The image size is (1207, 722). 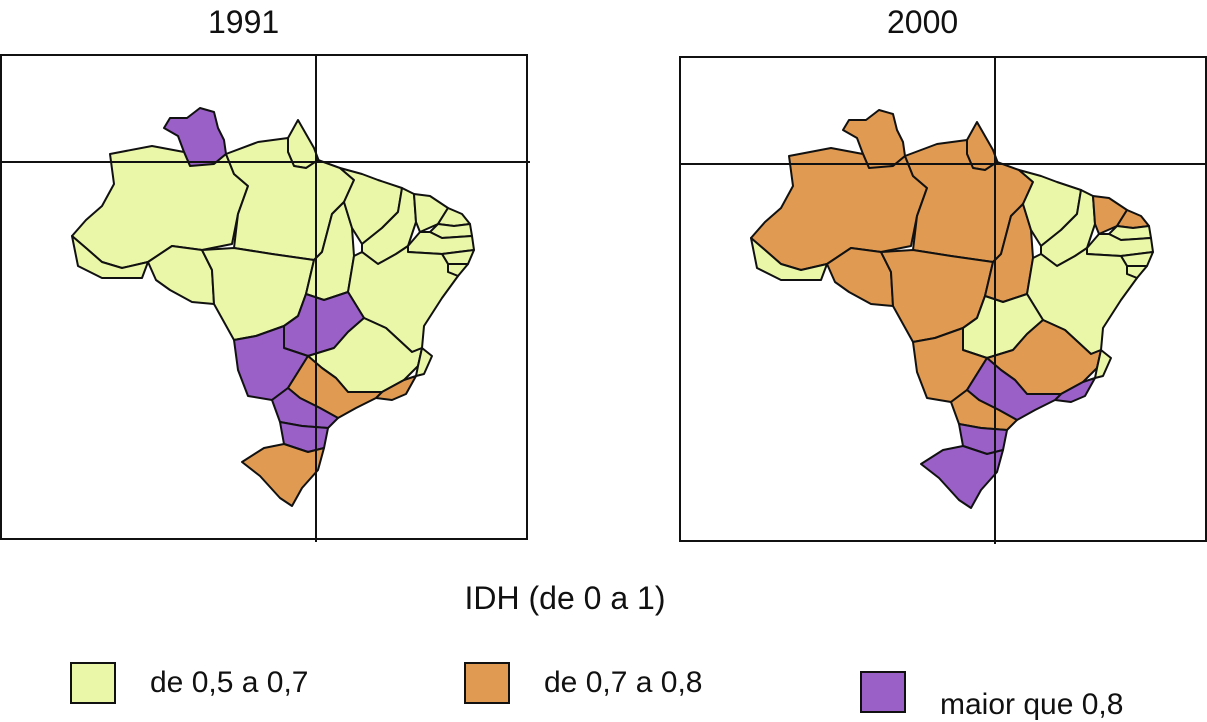 What do you see at coordinates (962, 477) in the screenshot?
I see `state-rs-2000` at bounding box center [962, 477].